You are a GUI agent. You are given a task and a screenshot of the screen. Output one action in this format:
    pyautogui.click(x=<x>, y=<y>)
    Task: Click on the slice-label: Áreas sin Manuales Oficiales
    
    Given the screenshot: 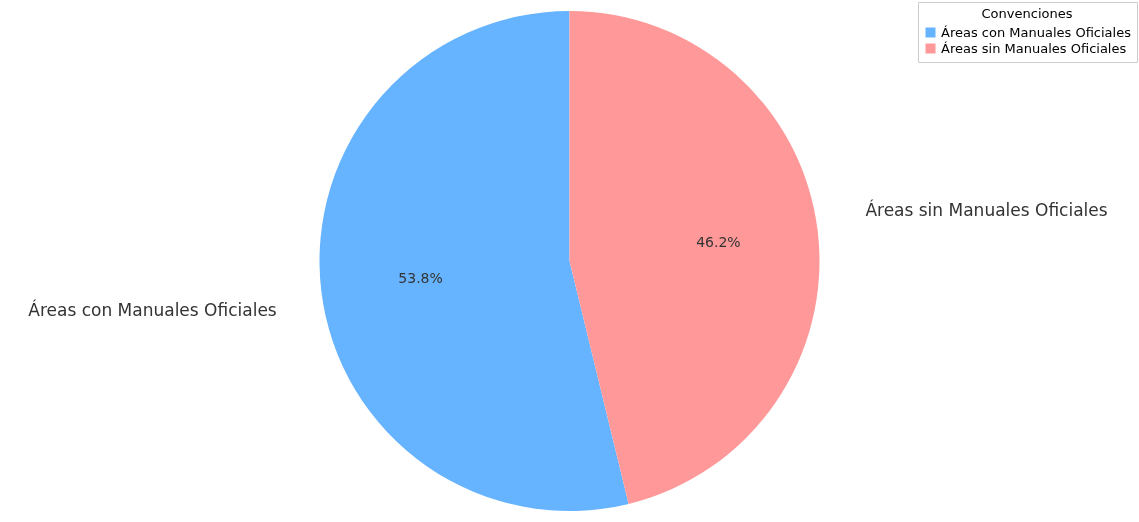 What is the action you would take?
    pyautogui.click(x=986, y=209)
    